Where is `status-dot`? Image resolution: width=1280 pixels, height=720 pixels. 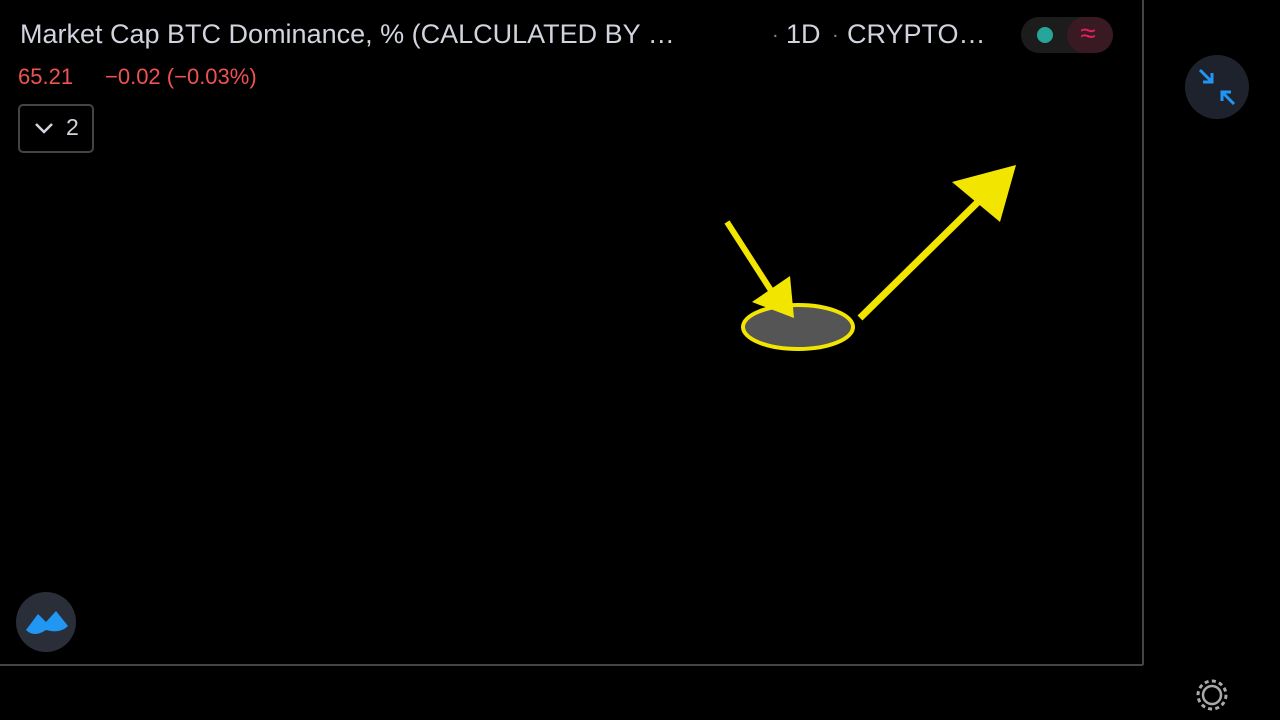 status-dot is located at coordinates (1045, 35).